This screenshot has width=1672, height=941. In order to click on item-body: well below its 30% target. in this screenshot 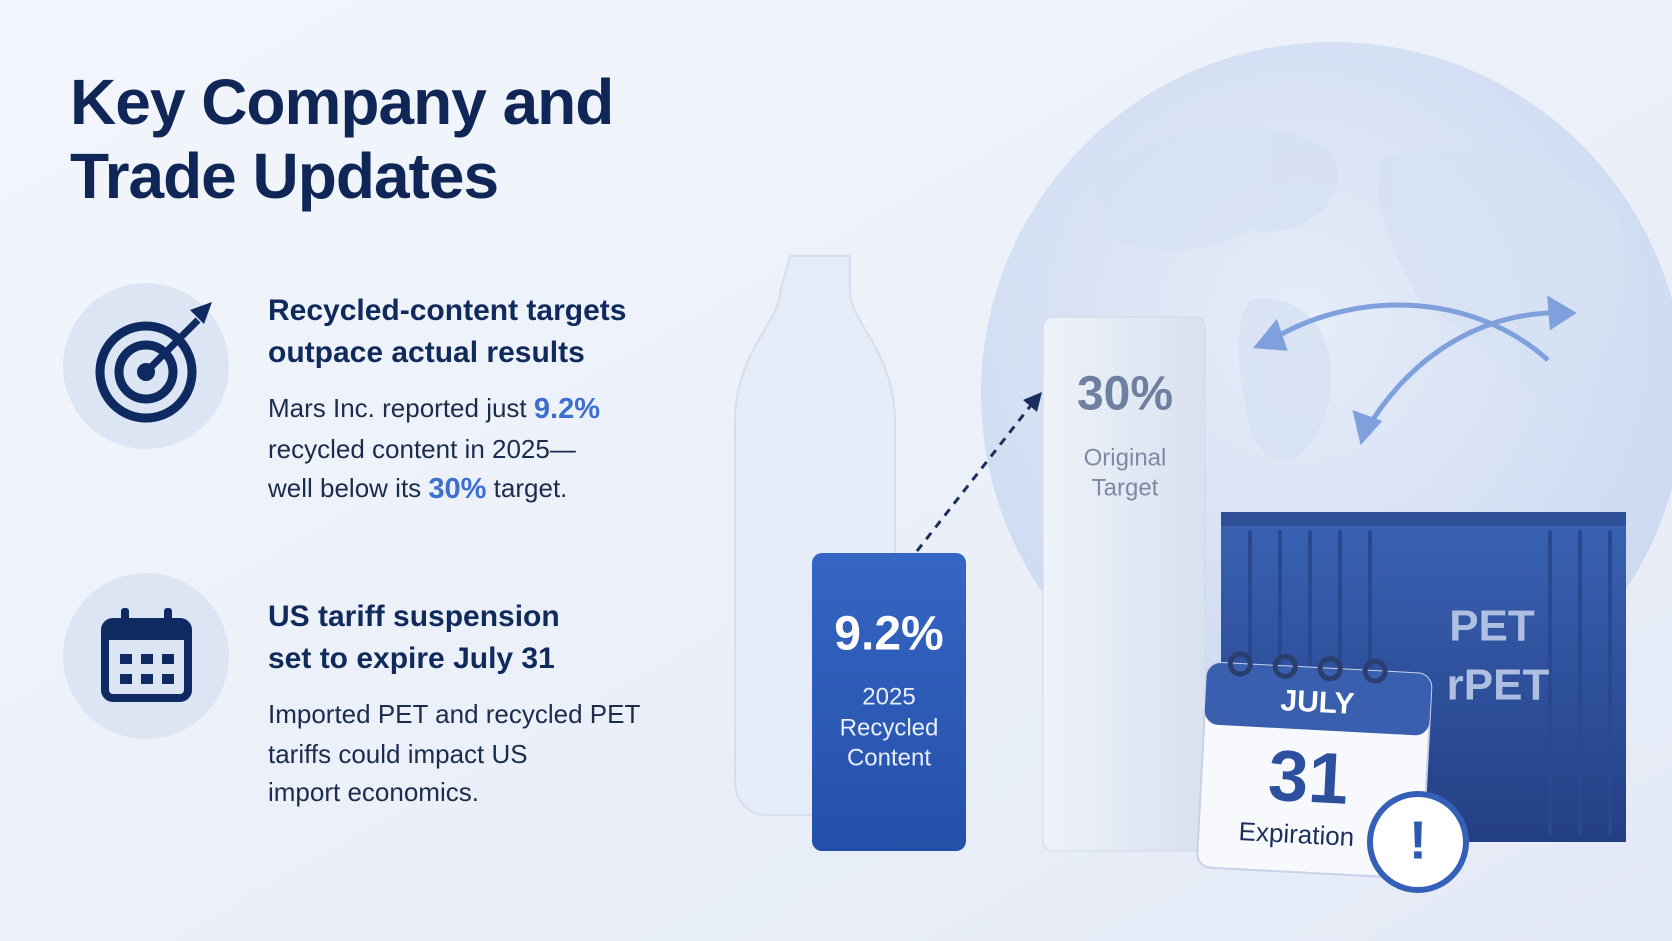, I will do `click(417, 489)`.